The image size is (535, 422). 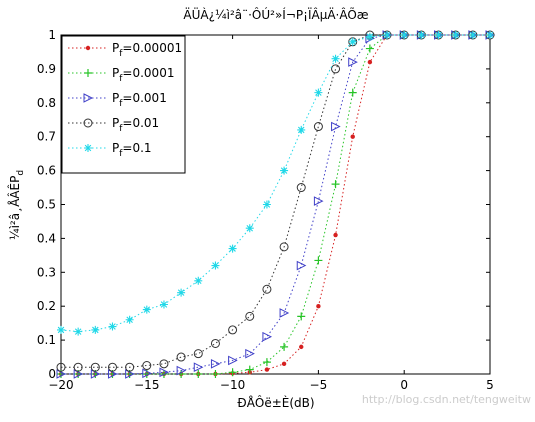 I want to click on watermark: http://blog.csdn.net/tengweitw, so click(x=446, y=399).